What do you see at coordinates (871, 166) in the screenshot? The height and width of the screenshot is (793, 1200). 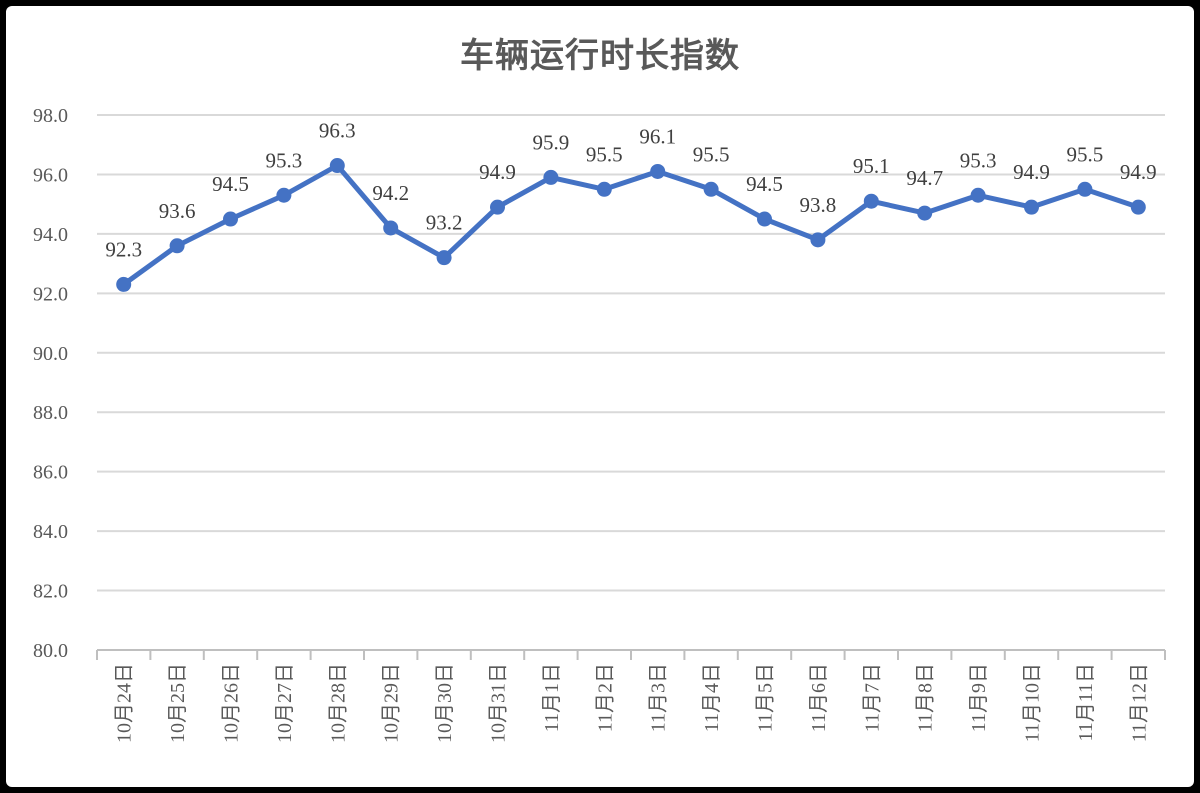 I see `data-label: 95.1` at bounding box center [871, 166].